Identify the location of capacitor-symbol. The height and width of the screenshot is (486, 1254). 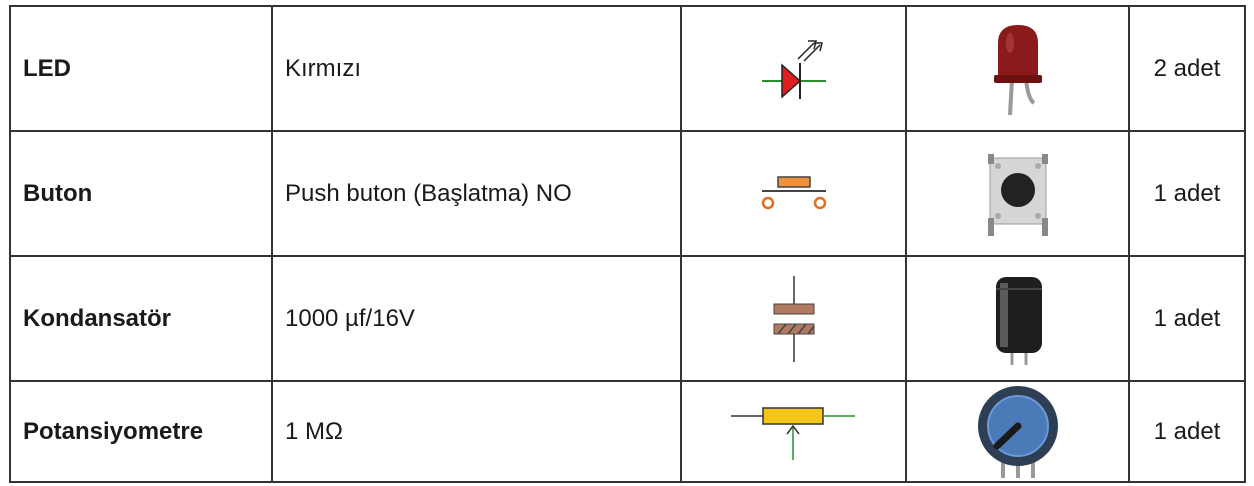
(794, 318).